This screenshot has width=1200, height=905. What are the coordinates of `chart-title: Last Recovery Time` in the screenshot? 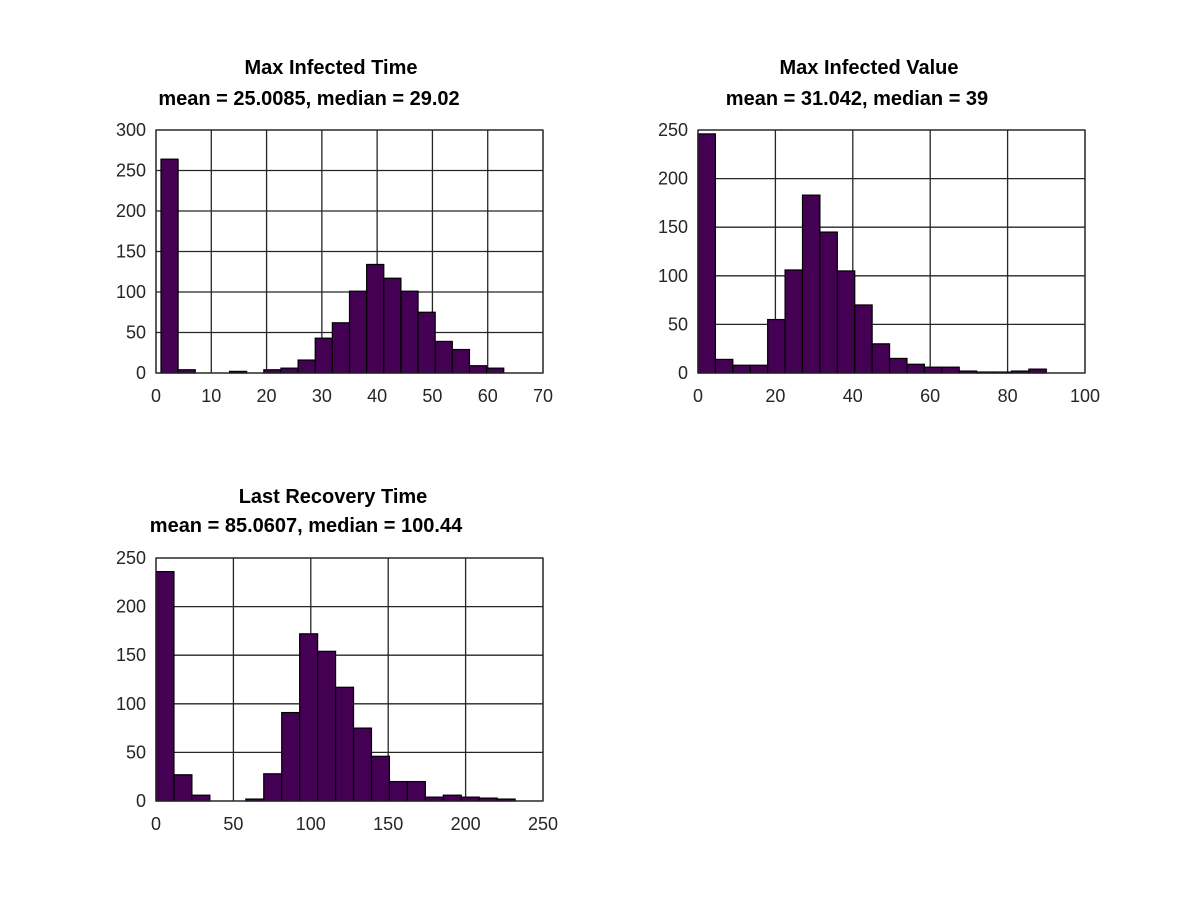 It's located at (333, 497).